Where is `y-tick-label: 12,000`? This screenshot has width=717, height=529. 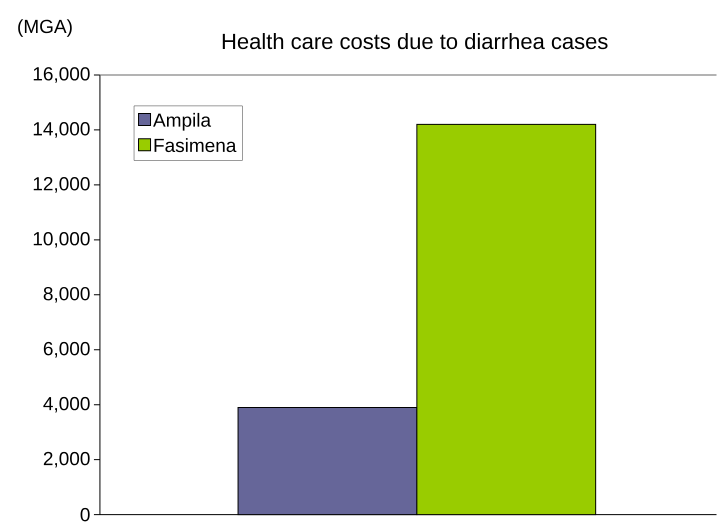 y-tick-label: 12,000 is located at coordinates (62, 185).